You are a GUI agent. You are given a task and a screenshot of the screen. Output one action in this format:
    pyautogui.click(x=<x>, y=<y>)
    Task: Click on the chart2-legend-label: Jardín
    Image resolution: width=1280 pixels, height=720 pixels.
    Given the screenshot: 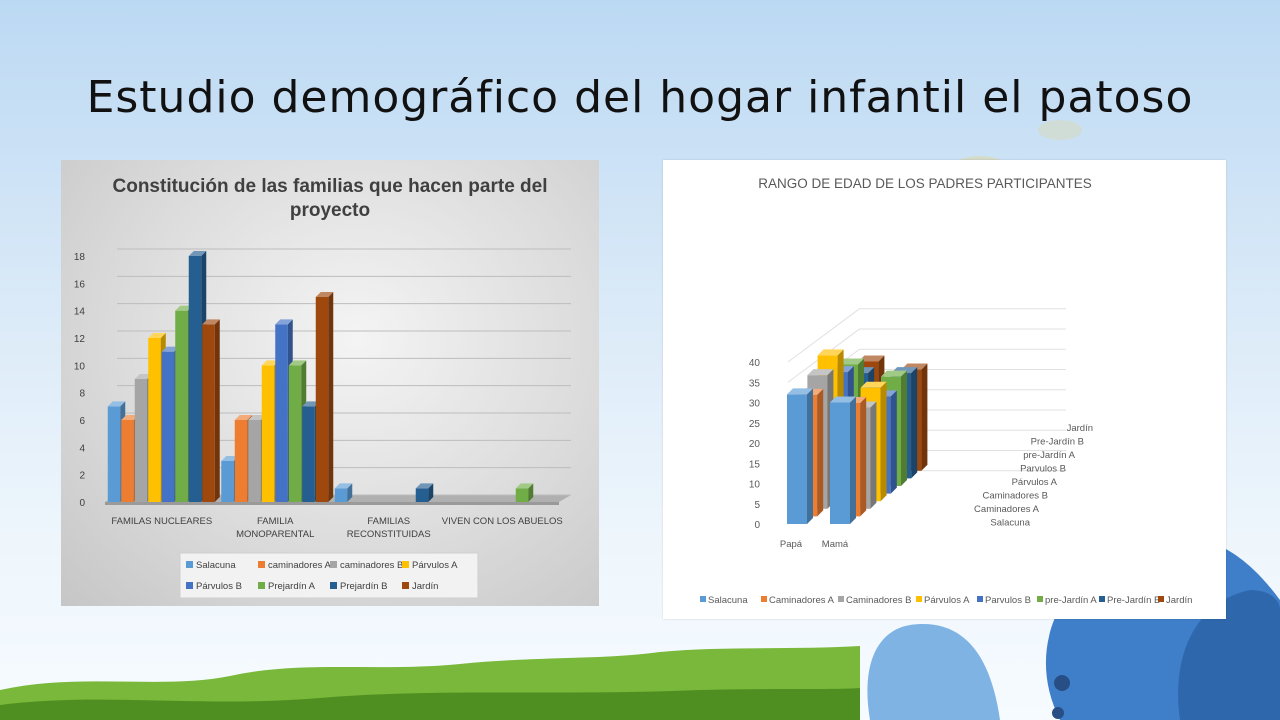 What is the action you would take?
    pyautogui.click(x=1179, y=600)
    